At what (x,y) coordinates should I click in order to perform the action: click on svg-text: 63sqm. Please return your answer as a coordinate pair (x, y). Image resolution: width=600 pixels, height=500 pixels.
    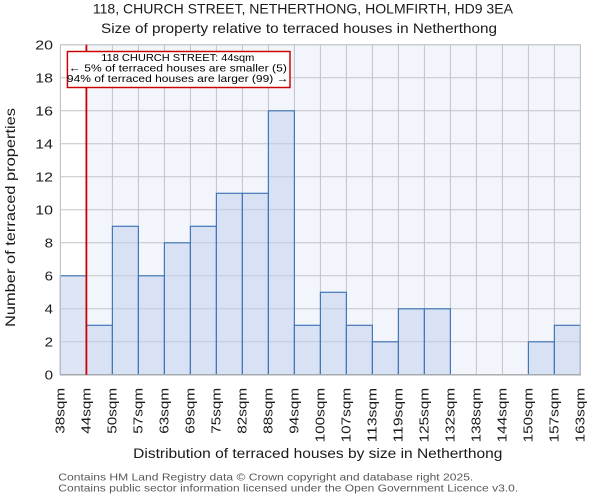
    Looking at the image, I should click on (163, 411).